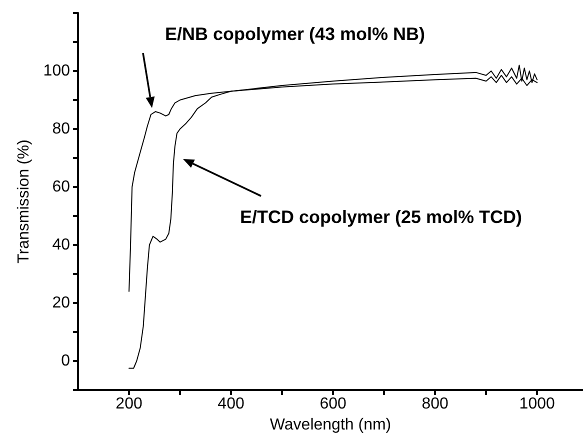 The image size is (583, 448). Describe the element at coordinates (333, 404) in the screenshot. I see `x-tick-label: 600` at that location.